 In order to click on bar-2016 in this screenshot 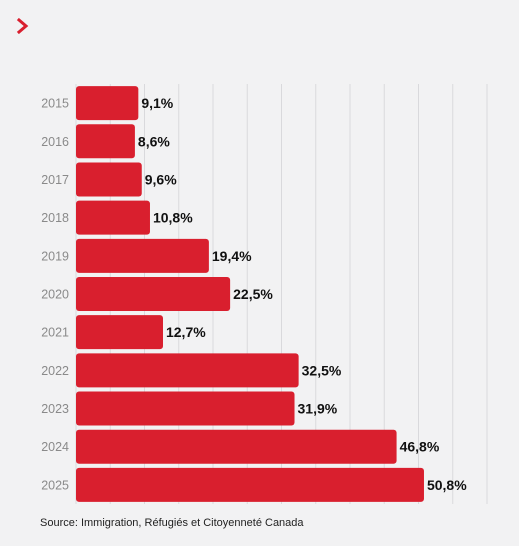, I will do `click(105, 141)`.